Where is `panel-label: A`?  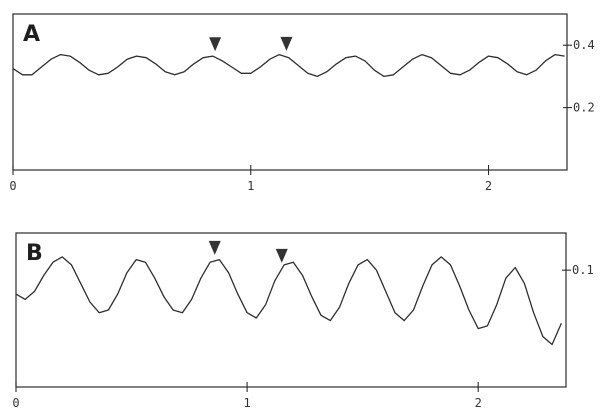
panel-label: A is located at coordinates (31, 34).